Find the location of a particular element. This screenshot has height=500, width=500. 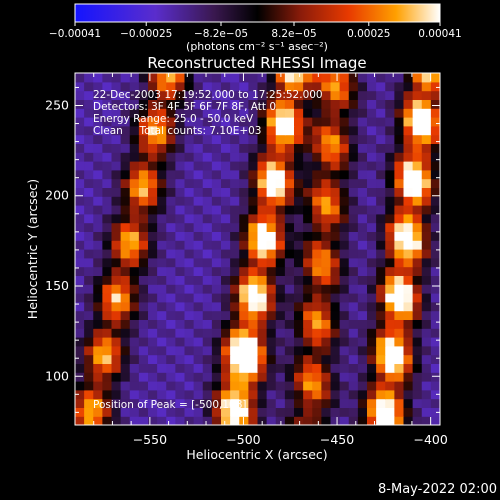

peak-position-label: Position of Peak = [-500,108] is located at coordinates (170, 405).